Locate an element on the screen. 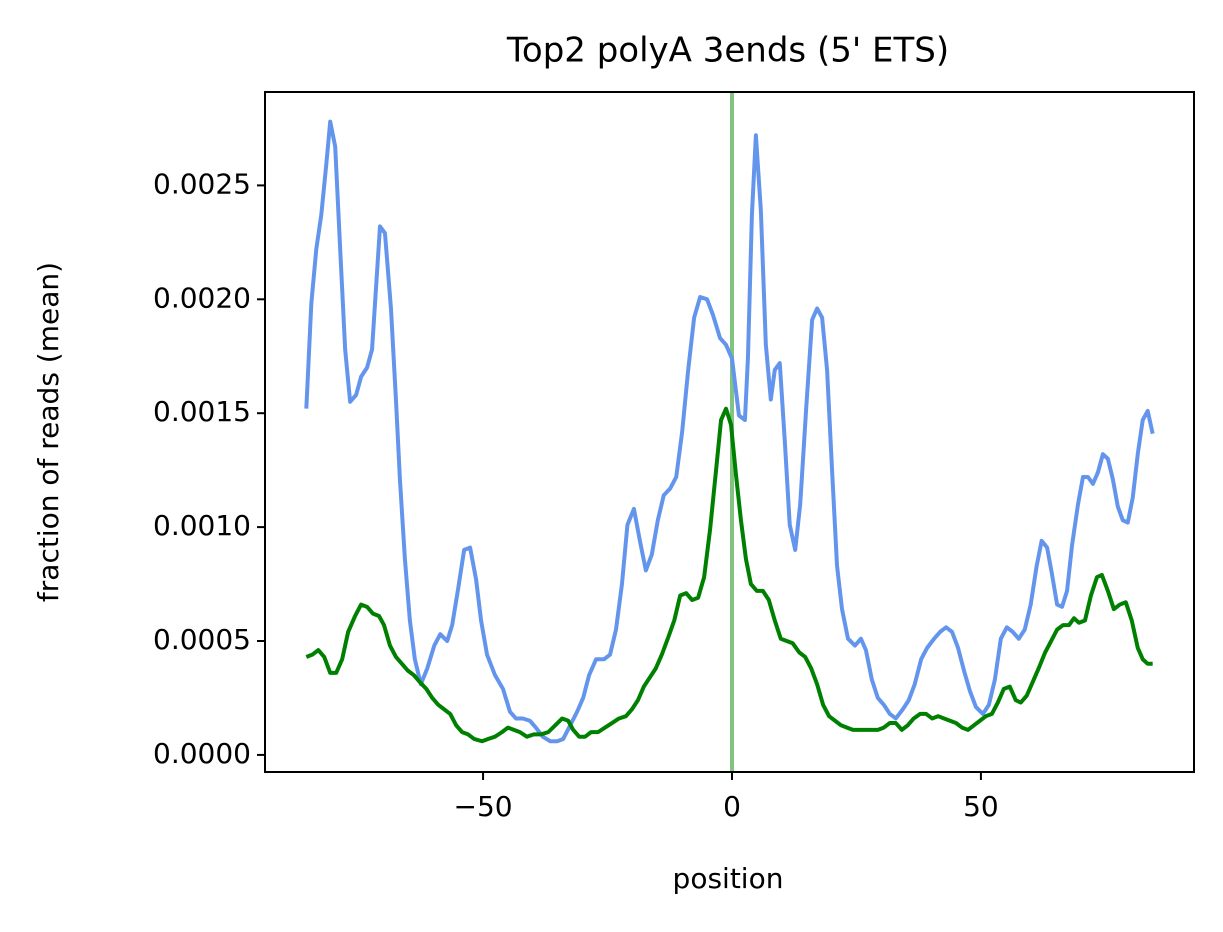  chart-title: Top2 polyA 3ends (5' ETS) is located at coordinates (727, 51).